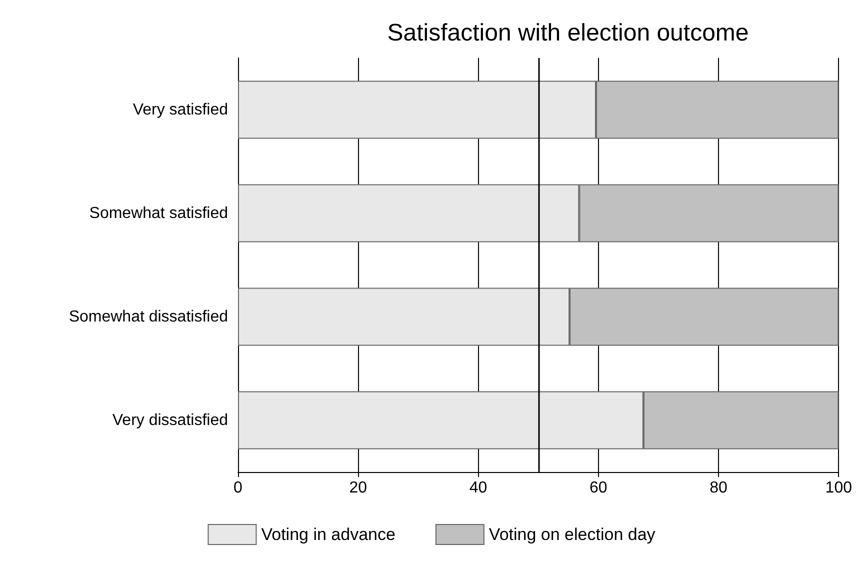  Describe the element at coordinates (328, 534) in the screenshot. I see `legend-label: Voting in advance` at that location.